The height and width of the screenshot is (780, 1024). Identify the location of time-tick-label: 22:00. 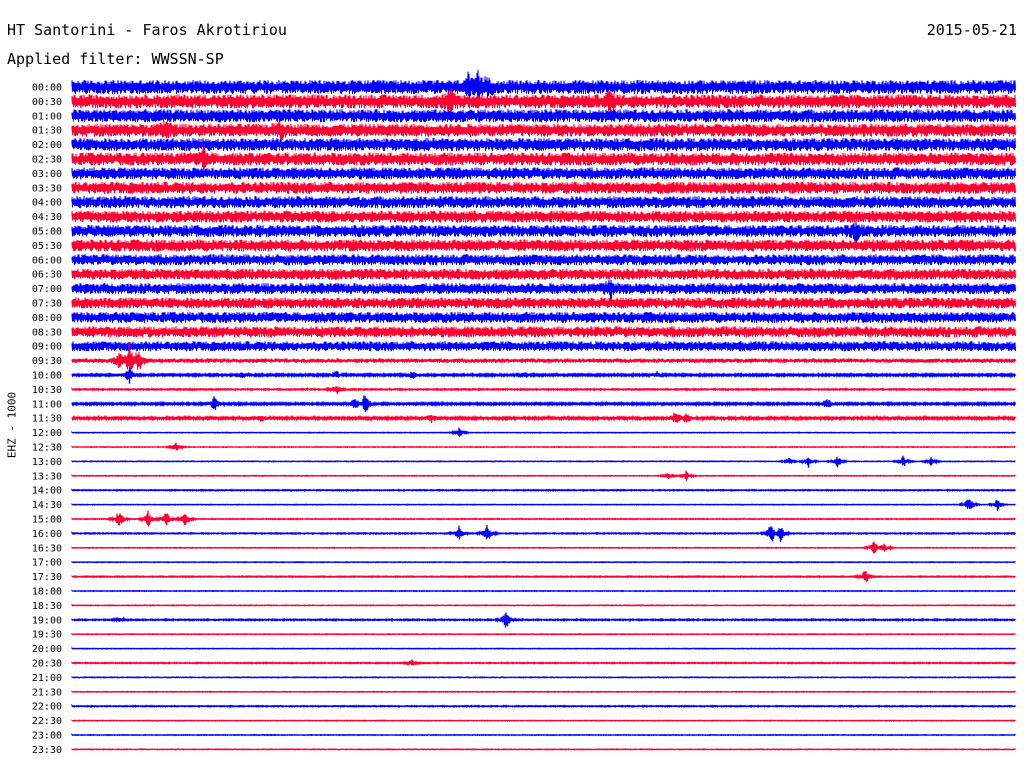
(47, 707).